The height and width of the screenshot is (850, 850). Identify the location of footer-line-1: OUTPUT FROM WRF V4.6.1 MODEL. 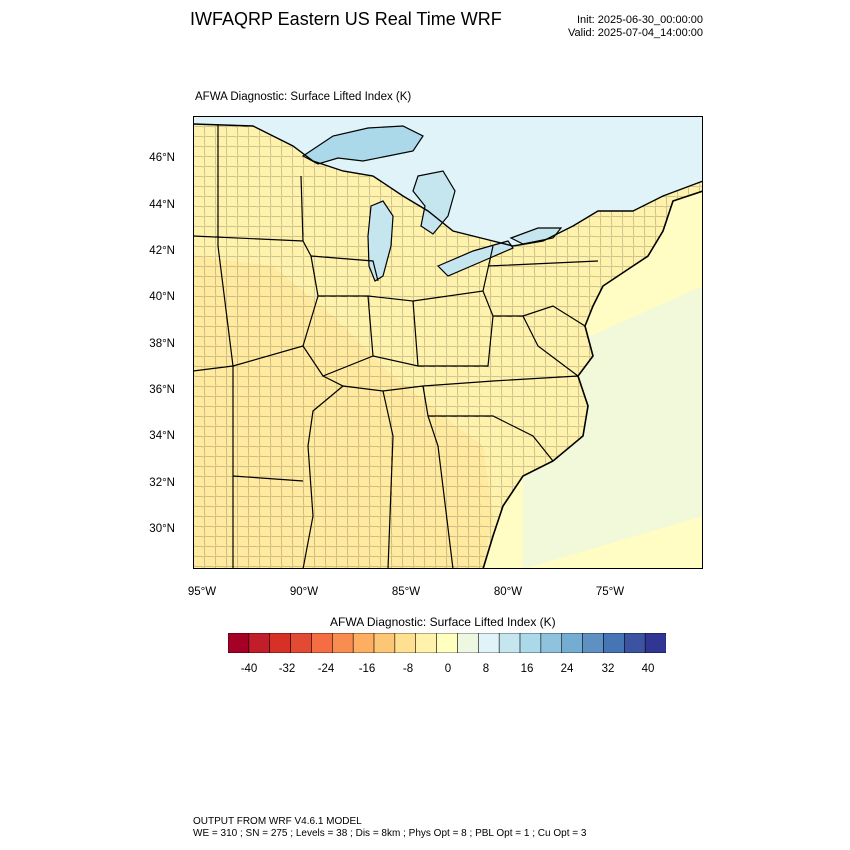
(277, 821).